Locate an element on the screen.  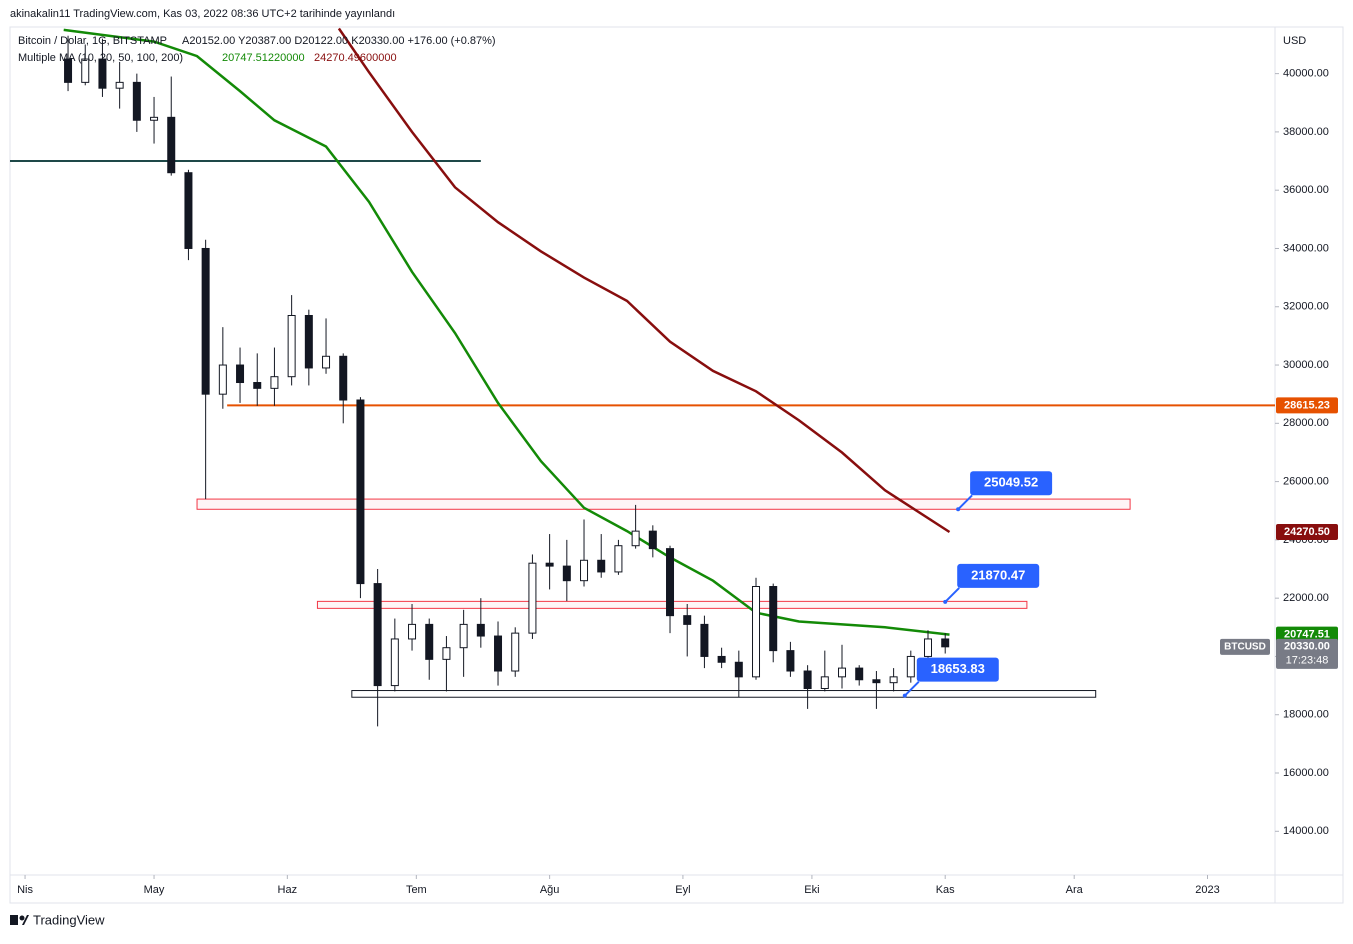
y-tick-label: 22000.00 is located at coordinates (1306, 598).